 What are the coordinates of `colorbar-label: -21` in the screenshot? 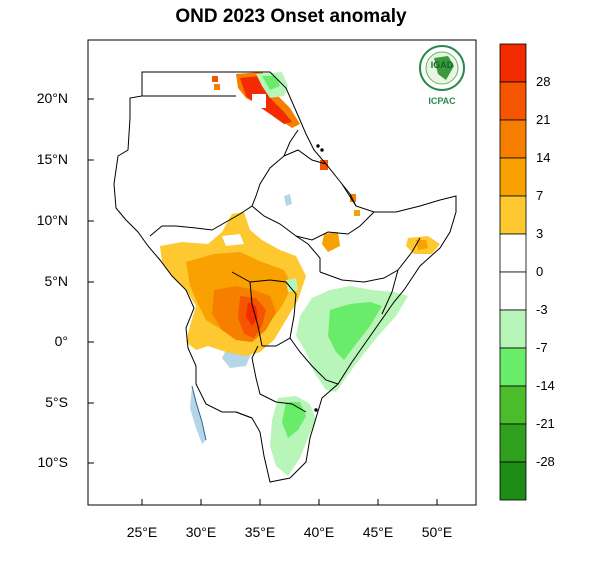 It's located at (545, 423).